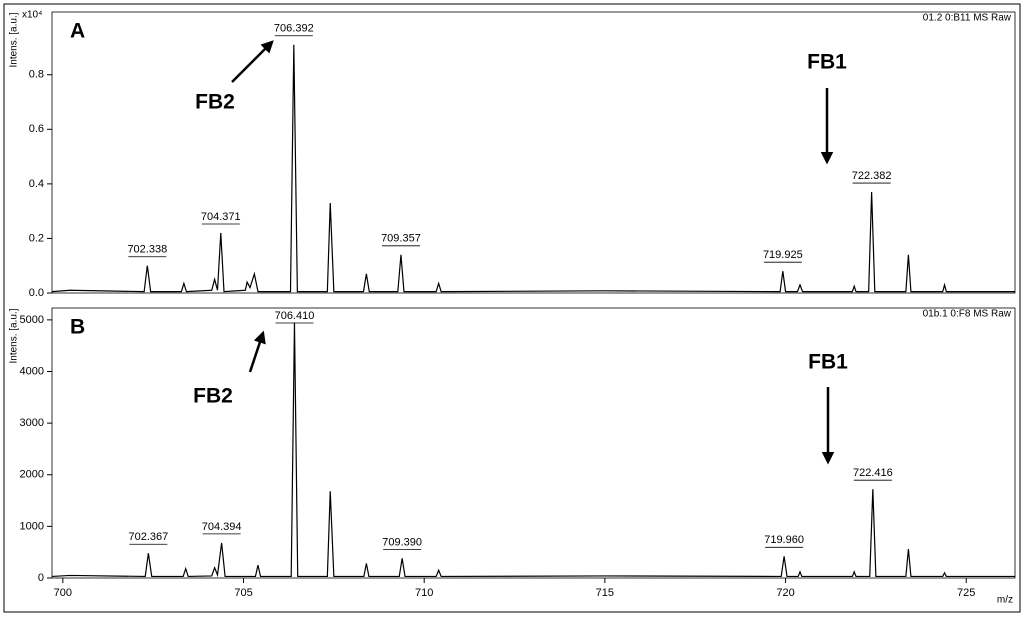 This screenshot has width=1024, height=617. I want to click on y-tick-label: 0.2, so click(36, 238).